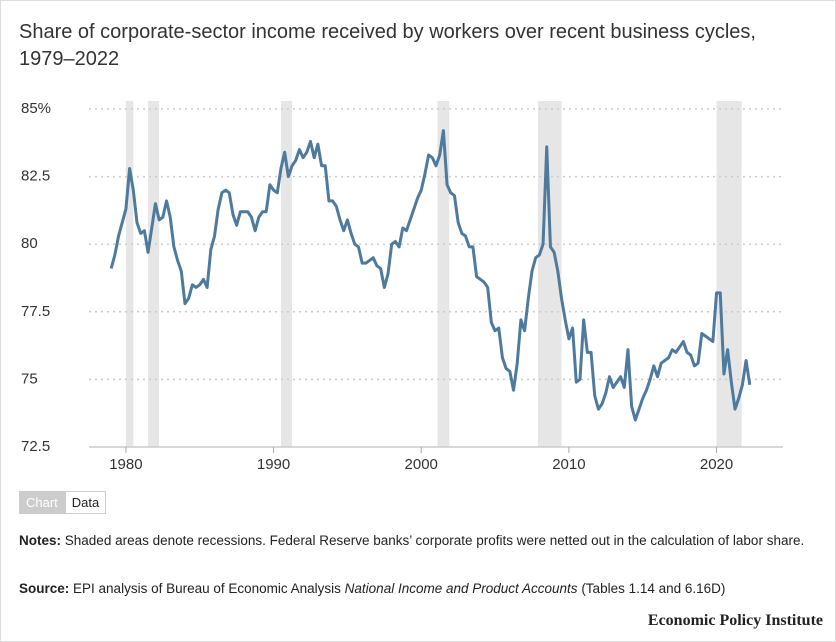  Describe the element at coordinates (35, 176) in the screenshot. I see `y-tick-label: 82.5` at that location.